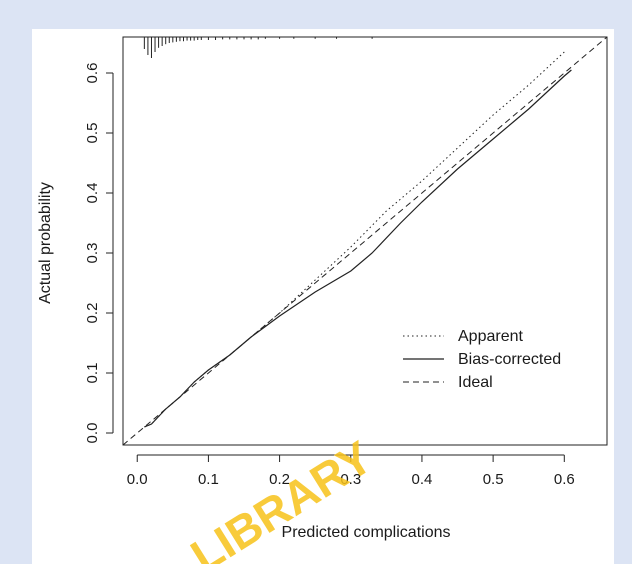 This screenshot has height=564, width=632. What do you see at coordinates (92, 313) in the screenshot?
I see `y-tick-label: 0.2` at bounding box center [92, 313].